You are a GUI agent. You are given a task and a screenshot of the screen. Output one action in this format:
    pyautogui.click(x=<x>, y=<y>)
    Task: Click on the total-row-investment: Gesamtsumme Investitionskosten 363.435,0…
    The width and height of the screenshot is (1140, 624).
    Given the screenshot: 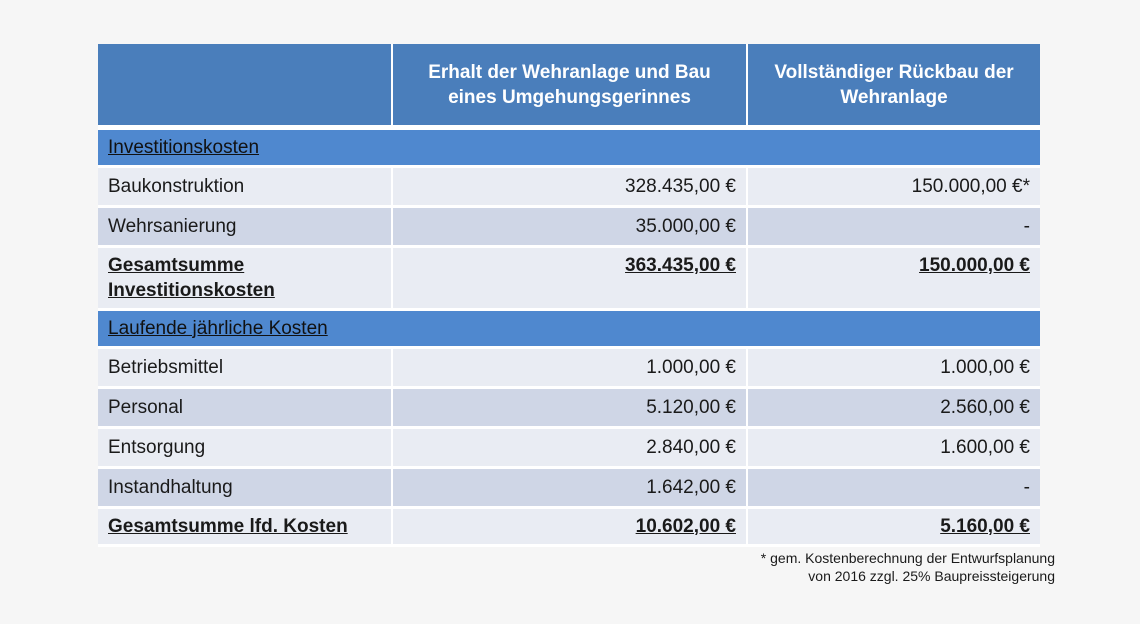 What is the action you would take?
    pyautogui.click(x=569, y=279)
    